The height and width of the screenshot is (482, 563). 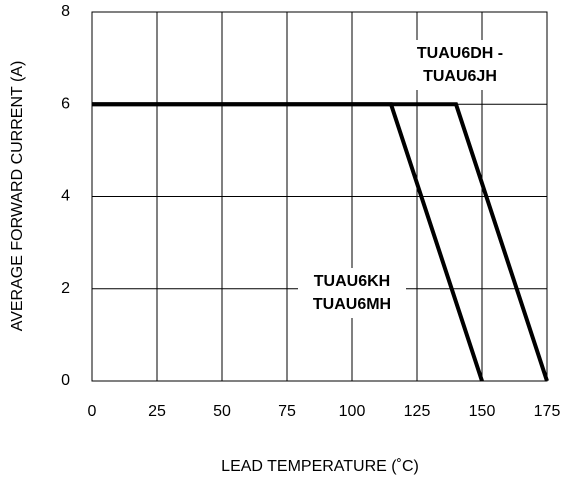 What do you see at coordinates (547, 411) in the screenshot?
I see `x-tick-label: 175` at bounding box center [547, 411].